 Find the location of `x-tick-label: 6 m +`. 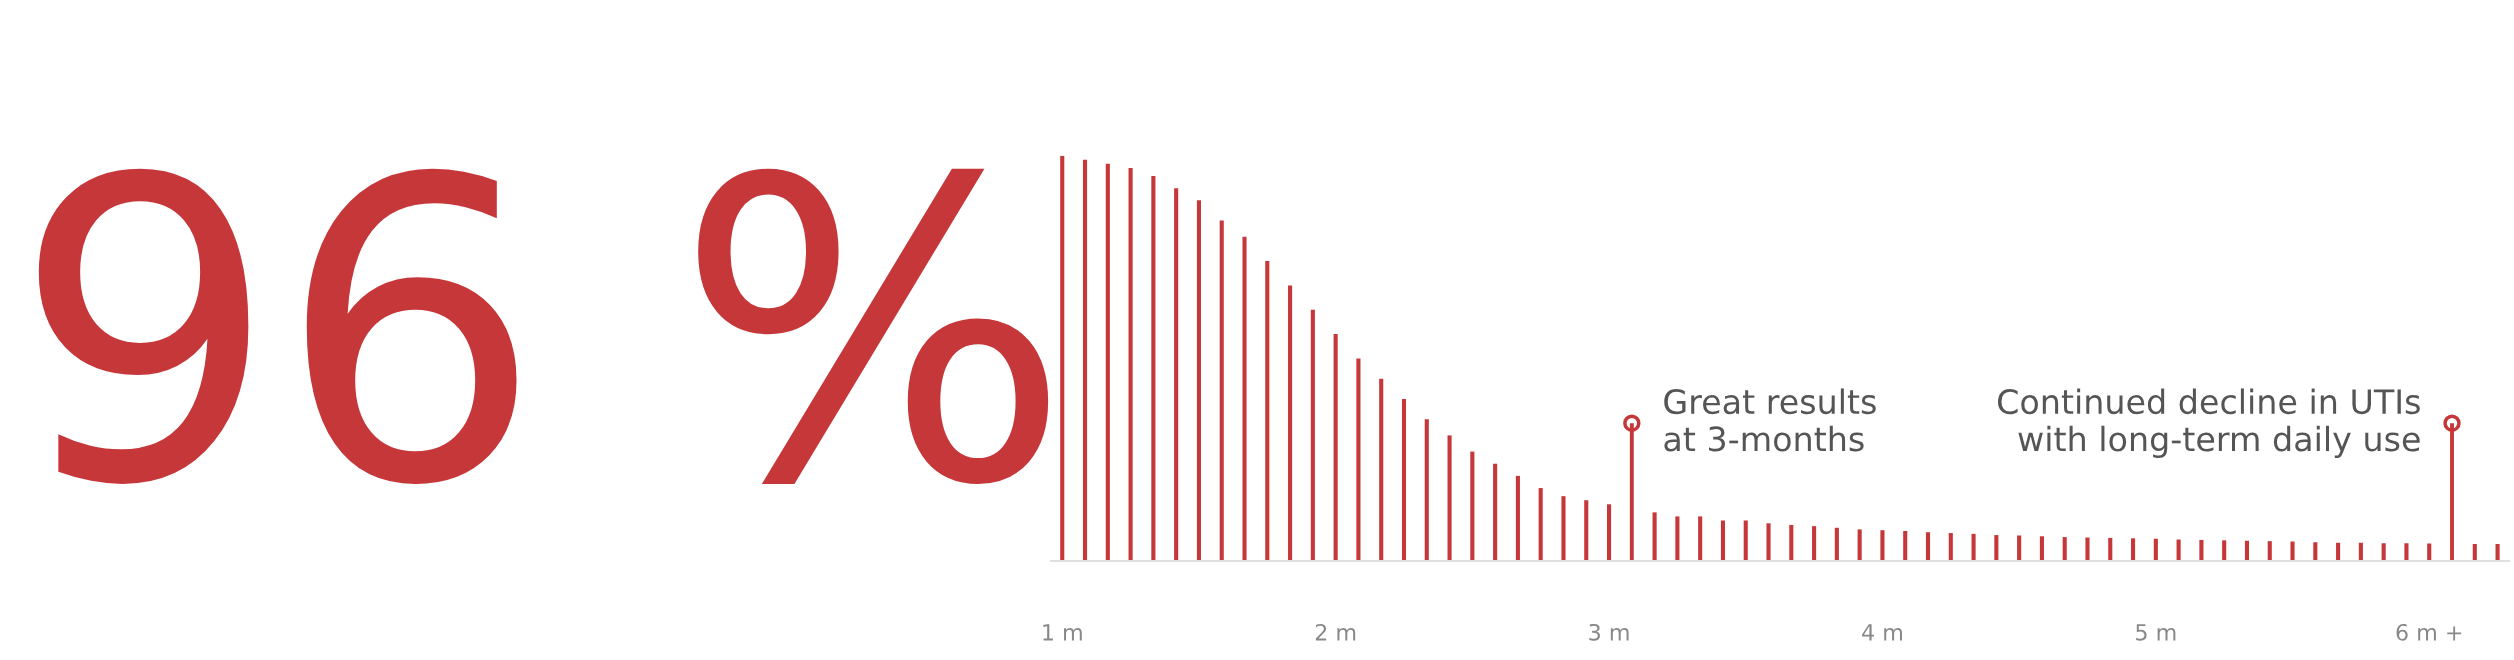

x-tick-label: 6 m + is located at coordinates (2429, 632).